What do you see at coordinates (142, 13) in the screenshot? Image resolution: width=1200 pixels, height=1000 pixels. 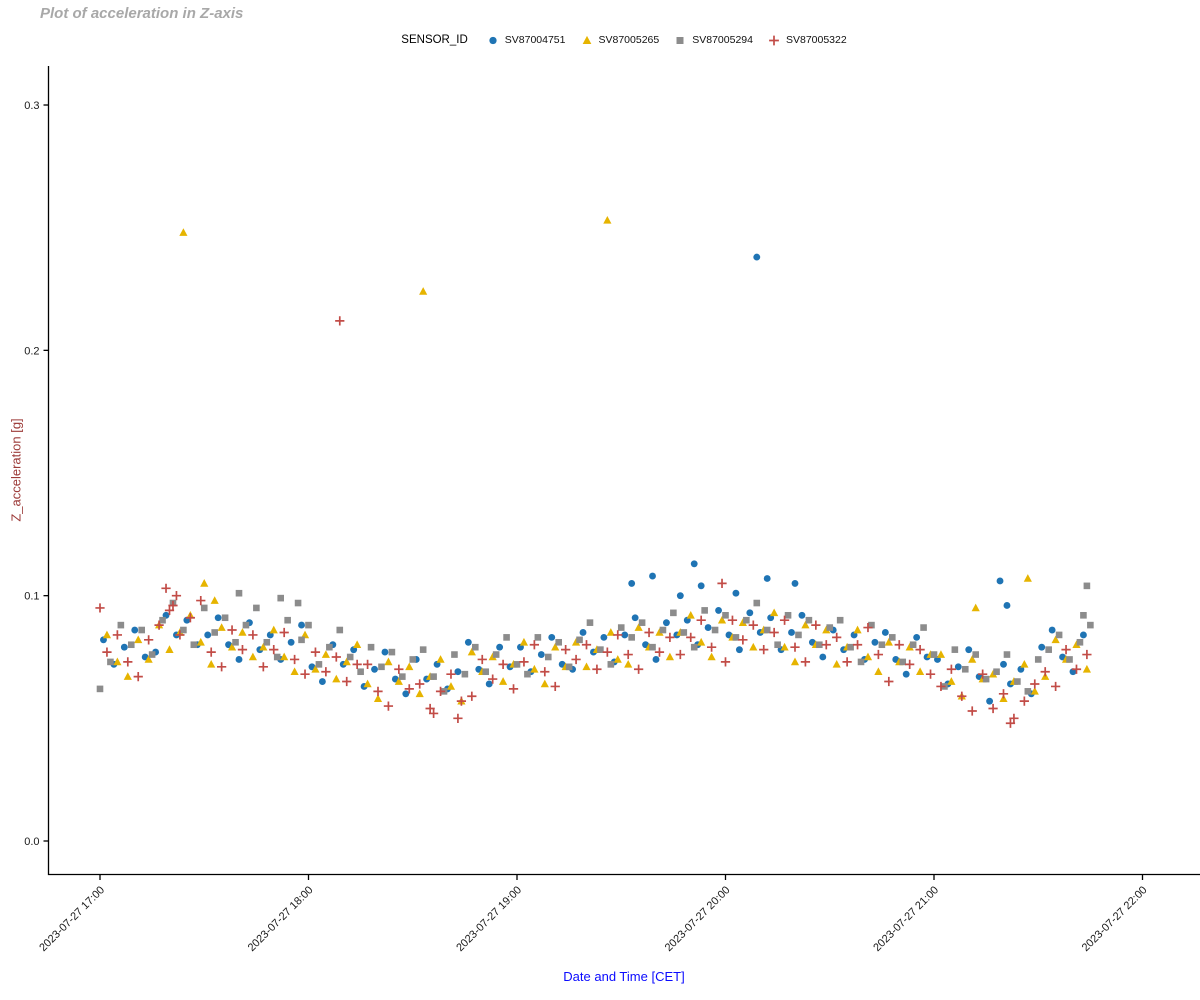 I see `chart-title: Plot of acceleration in Z-axis` at bounding box center [142, 13].